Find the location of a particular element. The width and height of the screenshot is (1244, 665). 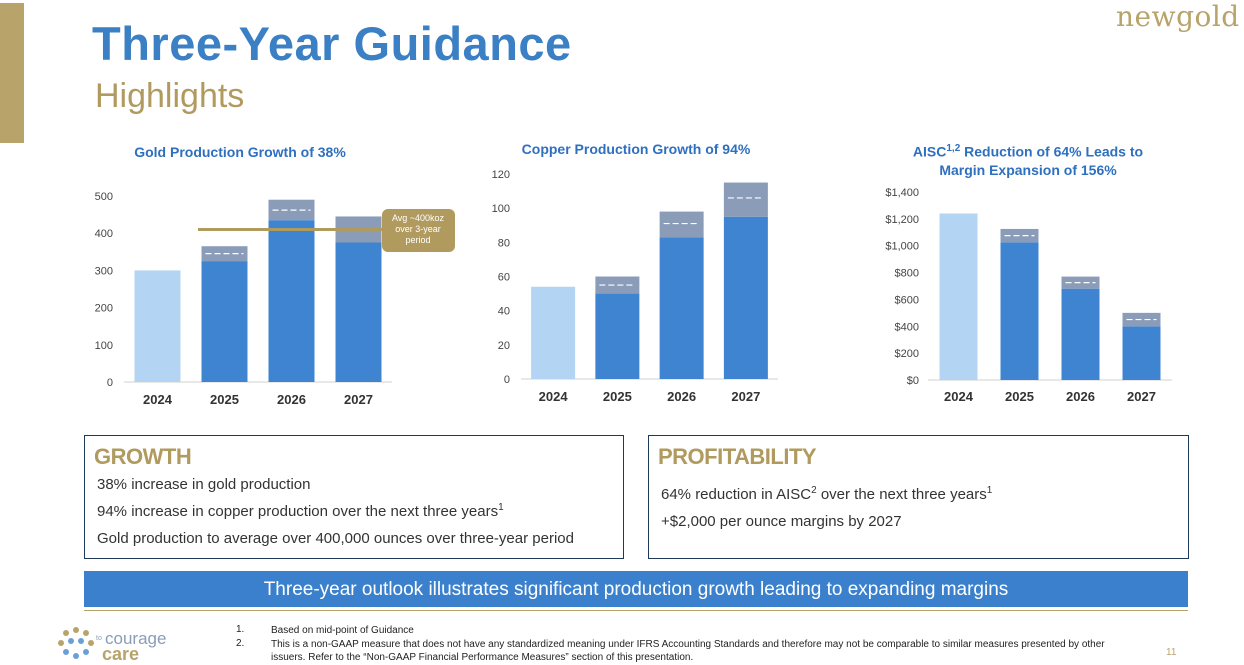

svg-text: courage is located at coordinates (135, 638).